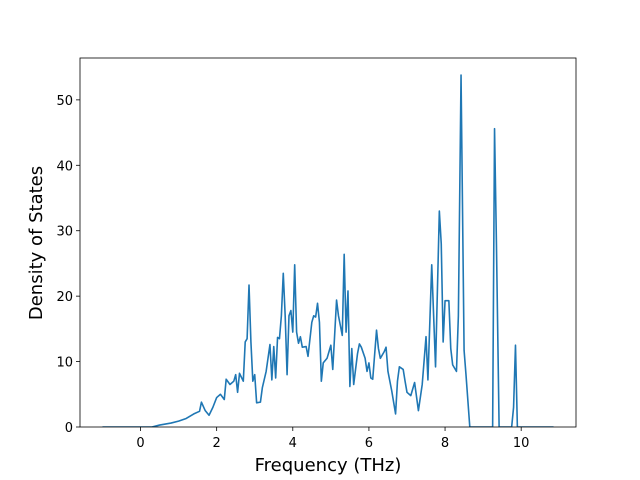 This screenshot has width=640, height=480. What do you see at coordinates (328, 465) in the screenshot?
I see `x-axis-label: Frequency (THz)` at bounding box center [328, 465].